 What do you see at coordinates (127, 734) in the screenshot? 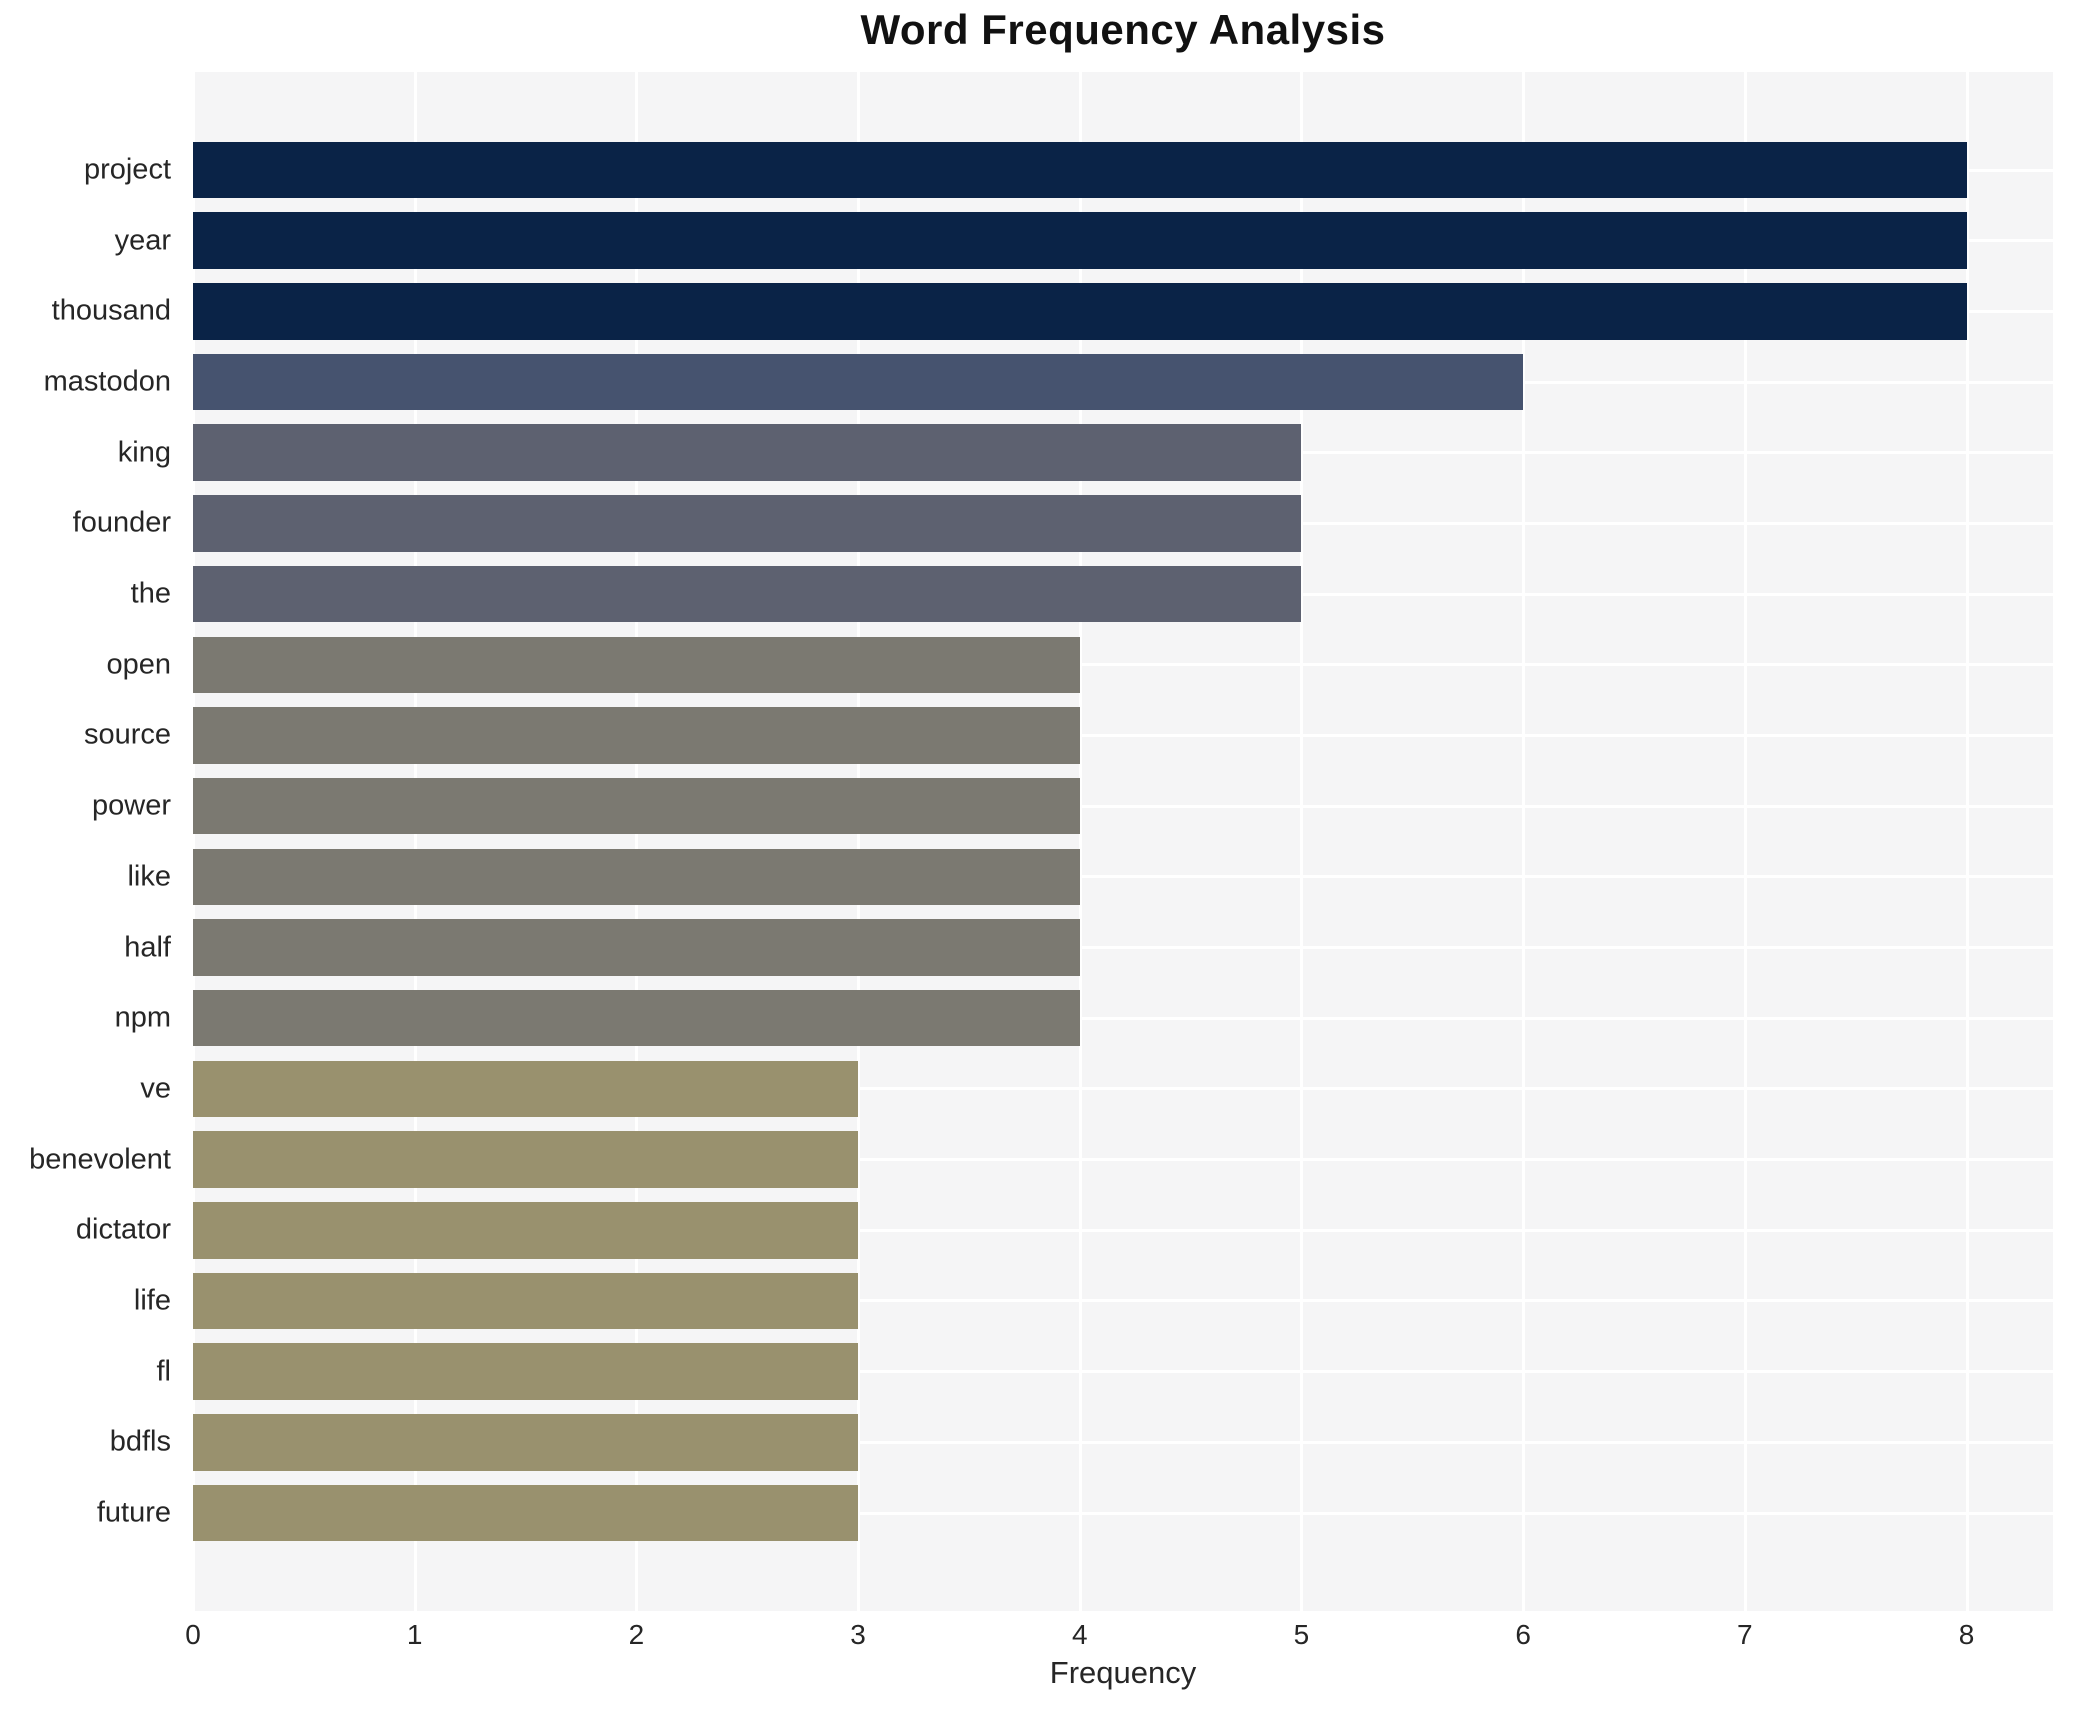
I see `y-tick-label-source: source` at bounding box center [127, 734].